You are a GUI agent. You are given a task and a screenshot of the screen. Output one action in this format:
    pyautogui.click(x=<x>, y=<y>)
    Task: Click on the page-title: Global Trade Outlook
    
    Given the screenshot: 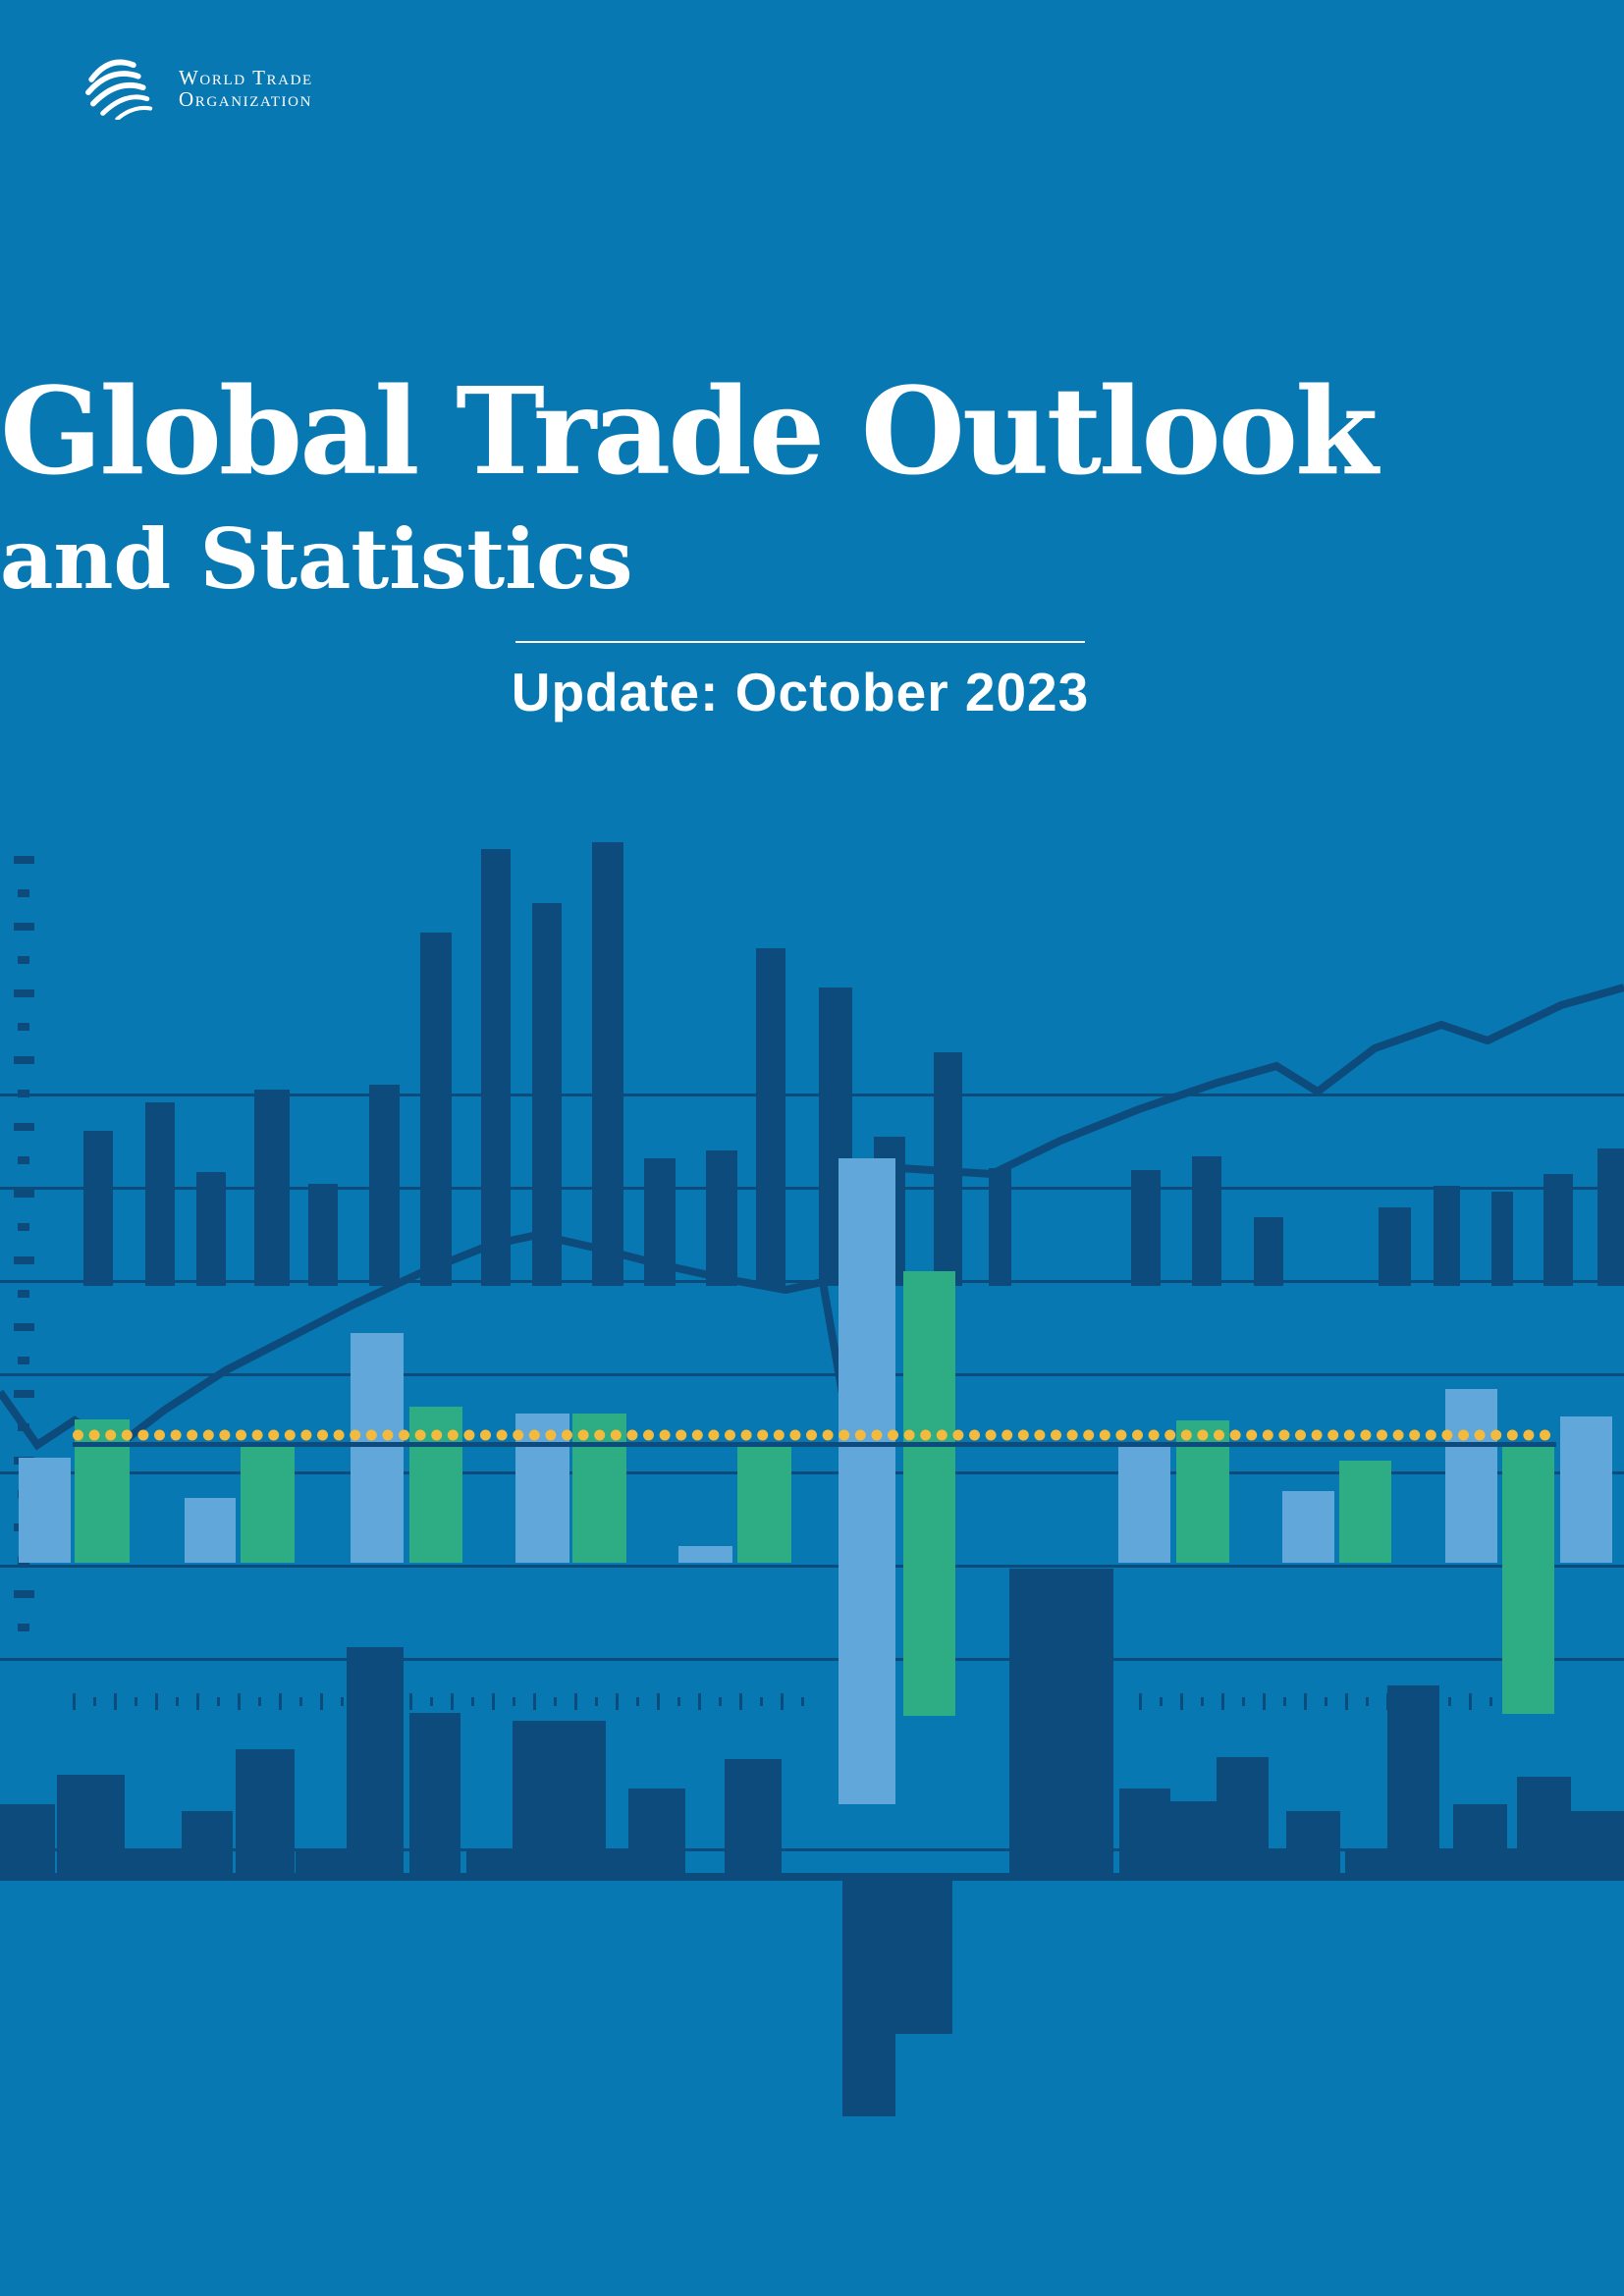 What is the action you would take?
    pyautogui.click(x=689, y=431)
    